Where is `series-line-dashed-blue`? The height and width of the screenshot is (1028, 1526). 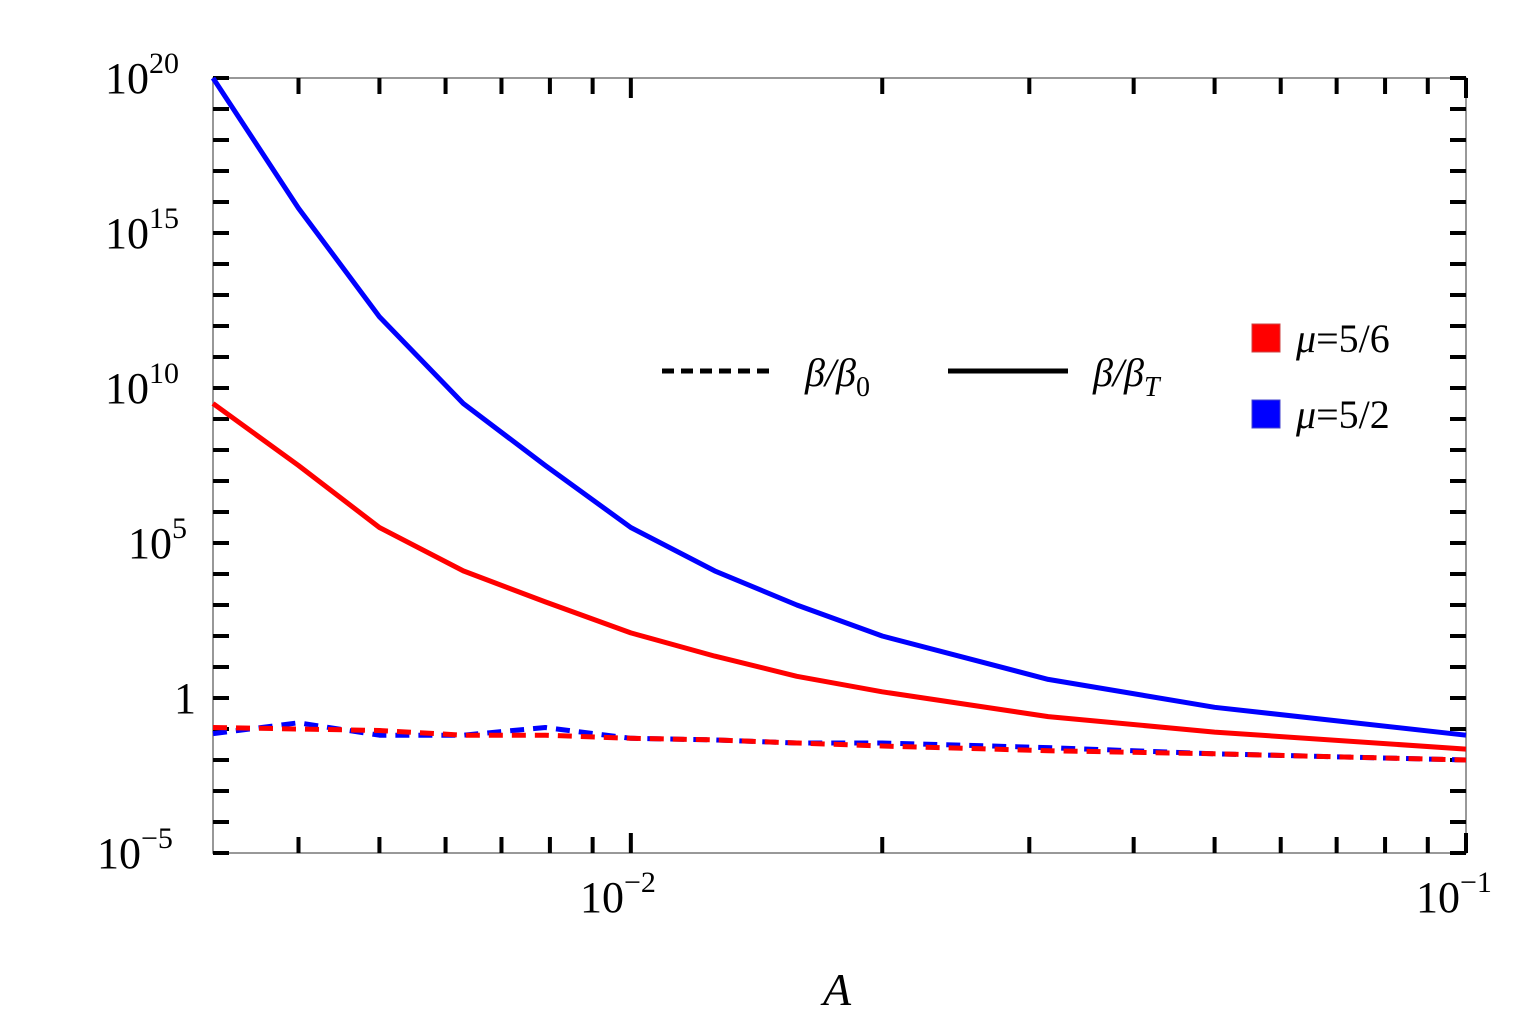 series-line-dashed-blue is located at coordinates (839, 741).